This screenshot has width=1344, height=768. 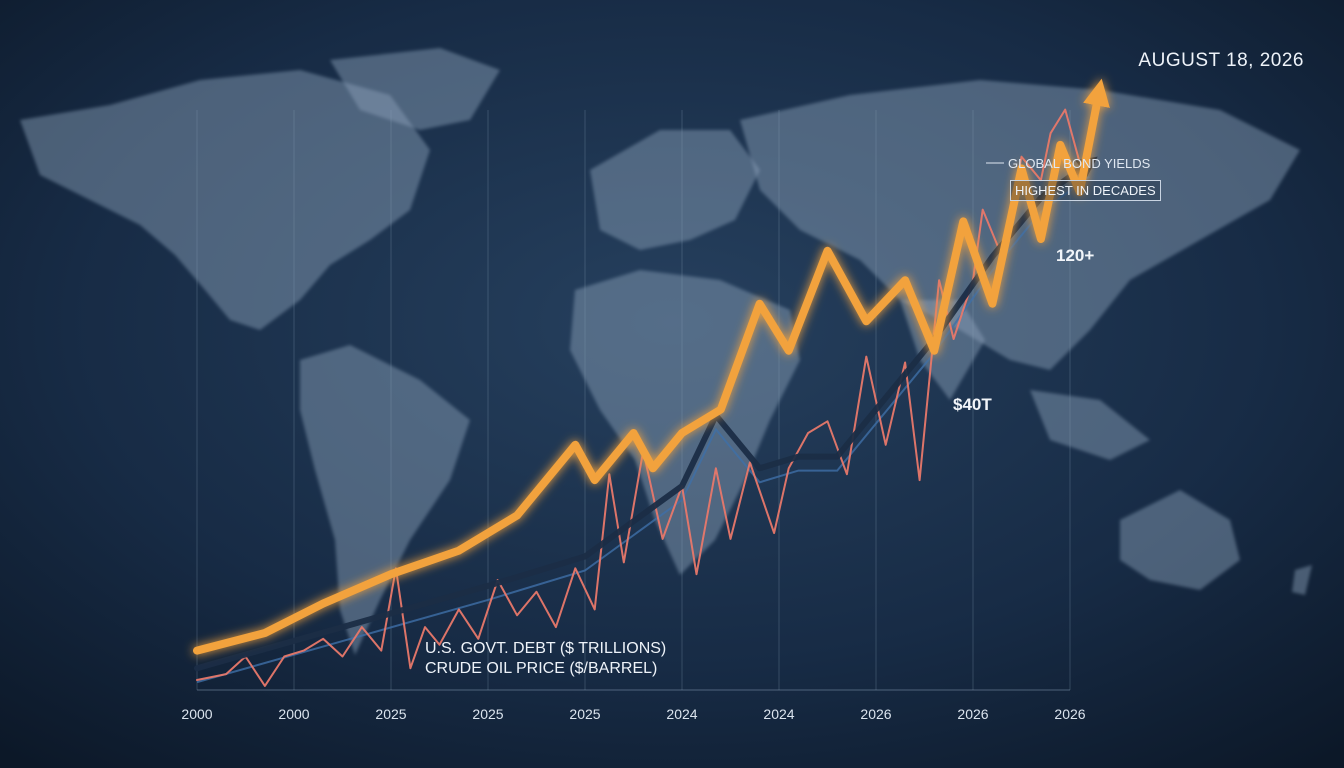 What do you see at coordinates (1221, 60) in the screenshot?
I see `date-label: AUGUST 18, 2026` at bounding box center [1221, 60].